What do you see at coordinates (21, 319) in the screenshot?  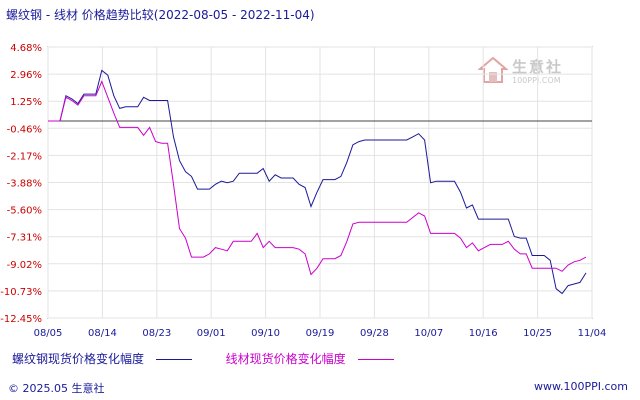 I see `y-tick-label: -12.45%` at bounding box center [21, 319].